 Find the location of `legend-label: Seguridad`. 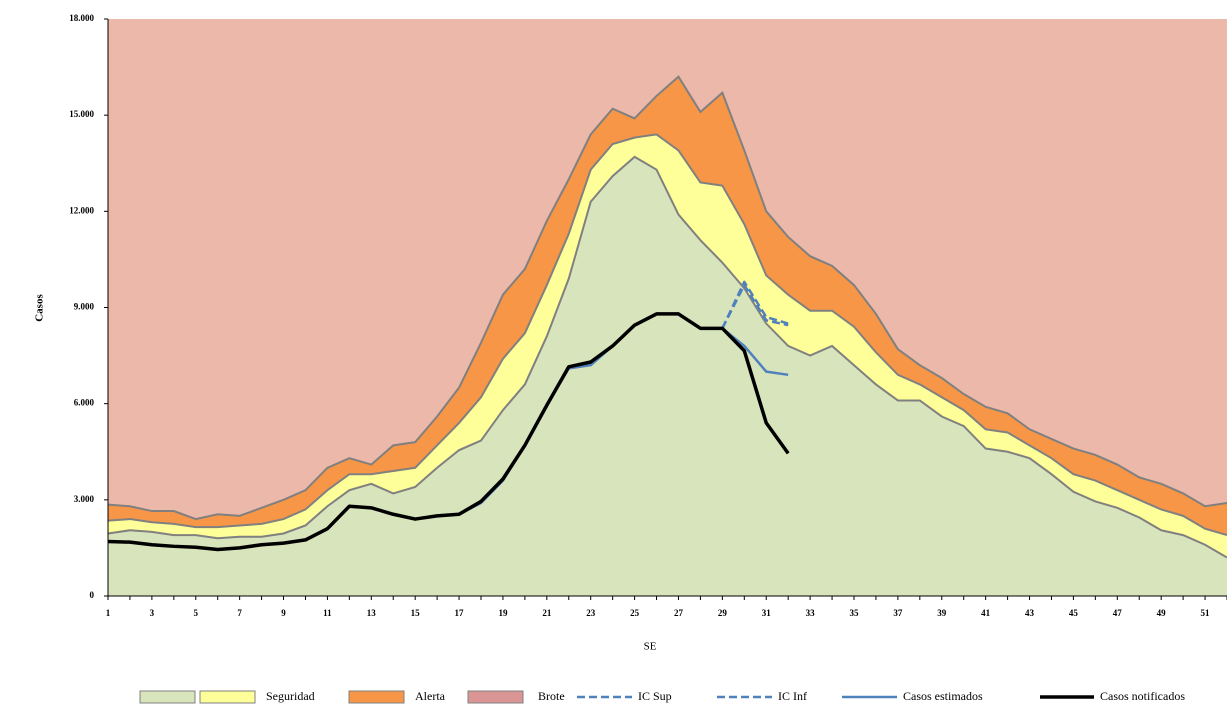

legend-label: Seguridad is located at coordinates (290, 696).